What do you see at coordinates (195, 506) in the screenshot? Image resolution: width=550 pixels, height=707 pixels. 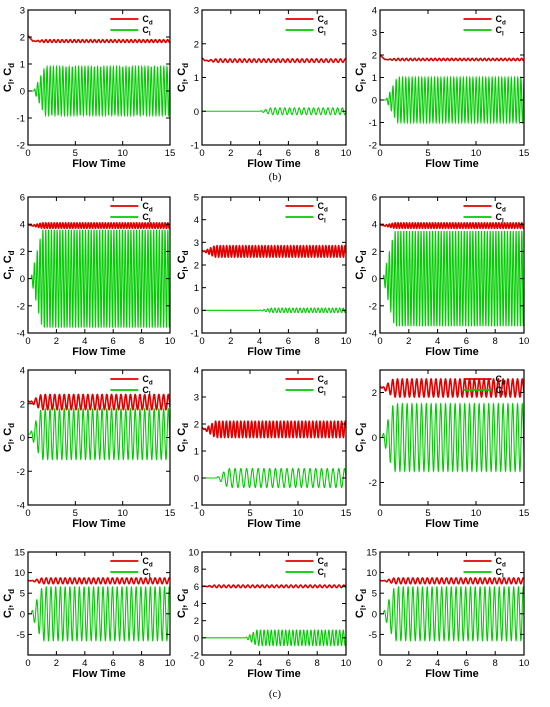 I see `y-tick-label: -1` at bounding box center [195, 506].